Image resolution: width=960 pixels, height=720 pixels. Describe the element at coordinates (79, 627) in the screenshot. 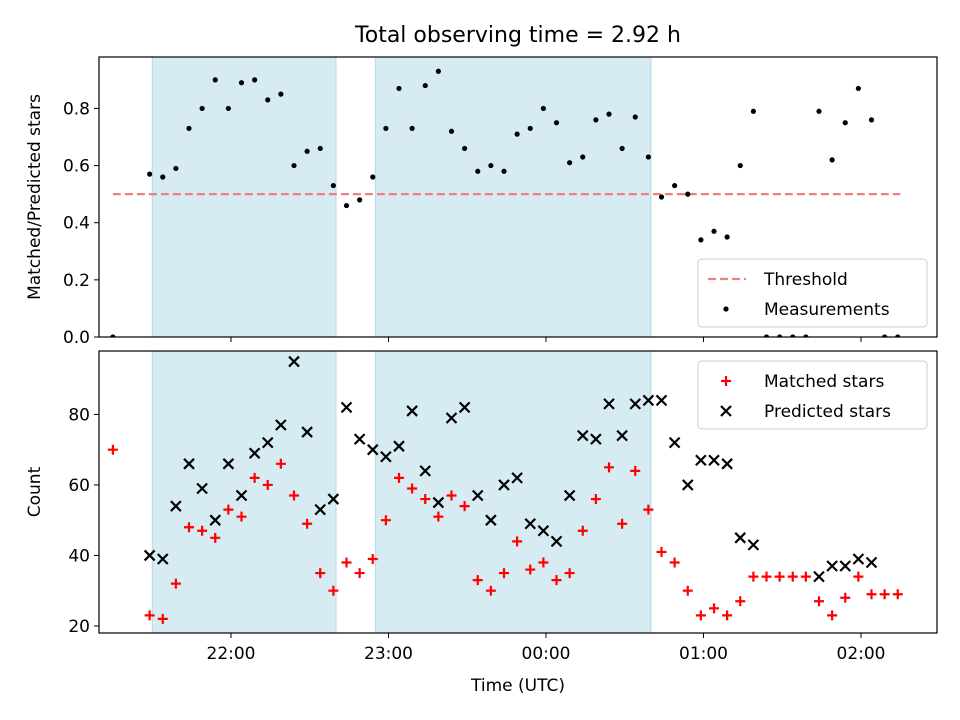

I see `y-tick-label: 20` at that location.